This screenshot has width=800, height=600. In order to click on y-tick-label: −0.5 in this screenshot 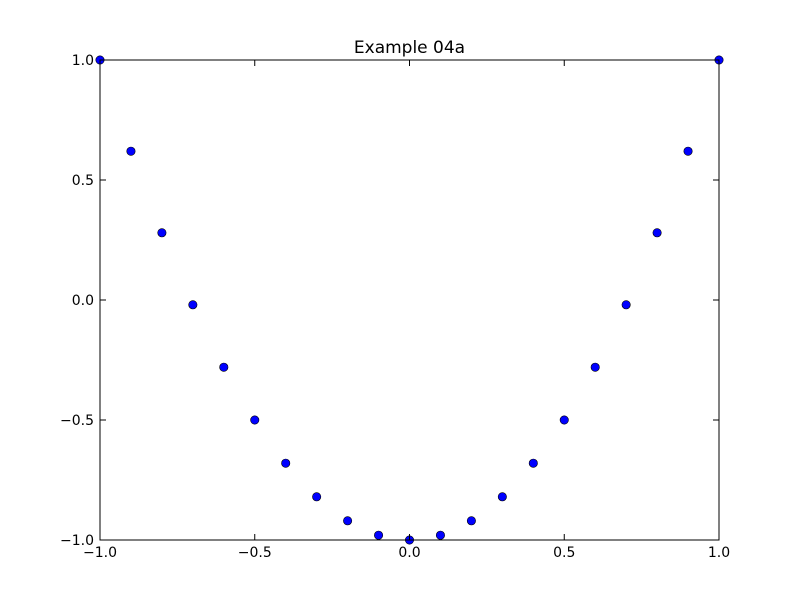, I will do `click(77, 421)`.